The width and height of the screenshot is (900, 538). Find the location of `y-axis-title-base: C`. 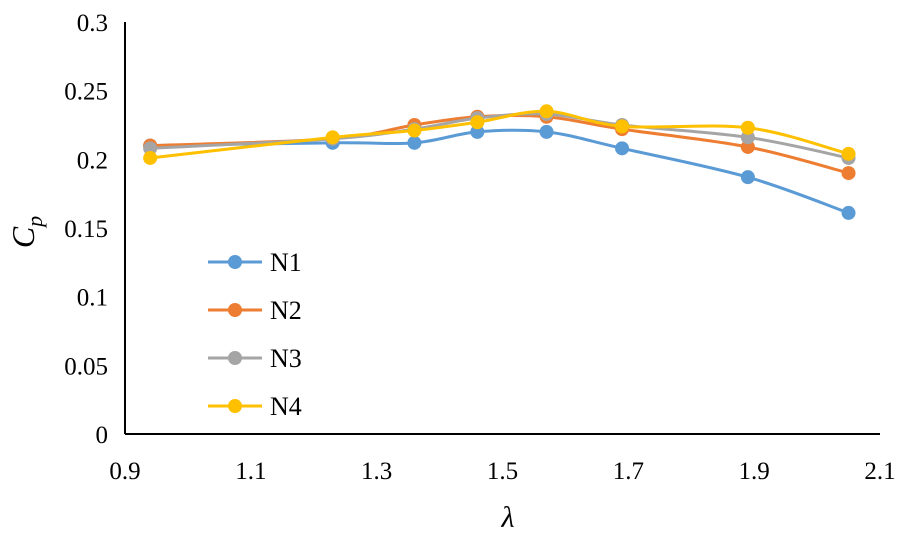

y-axis-title-base: C is located at coordinates (23, 237).